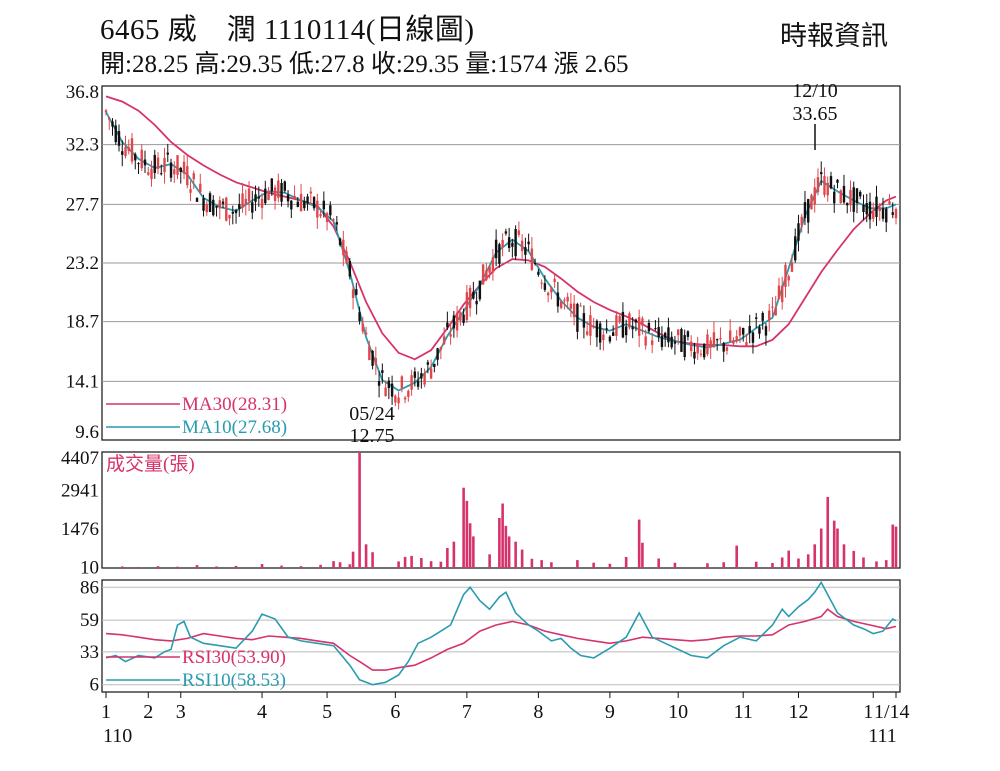 Image resolution: width=1000 pixels, height=771 pixels. What do you see at coordinates (89, 568) in the screenshot?
I see `volume-tick-label: 10` at bounding box center [89, 568].